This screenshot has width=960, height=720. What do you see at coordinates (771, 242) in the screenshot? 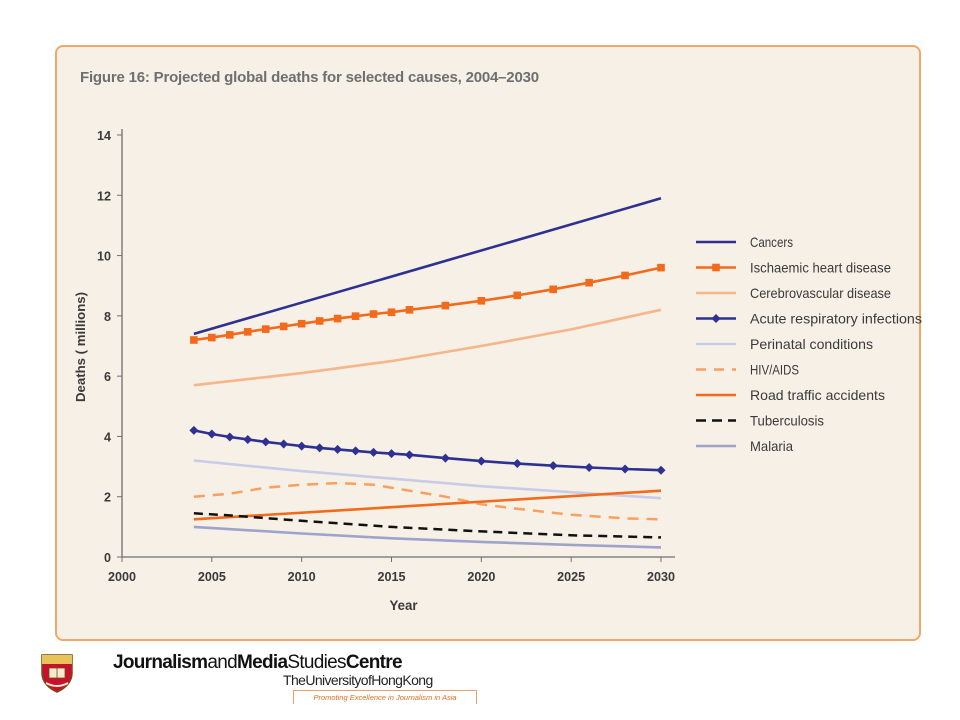
I see `legend-label: Cancers` at bounding box center [771, 242].